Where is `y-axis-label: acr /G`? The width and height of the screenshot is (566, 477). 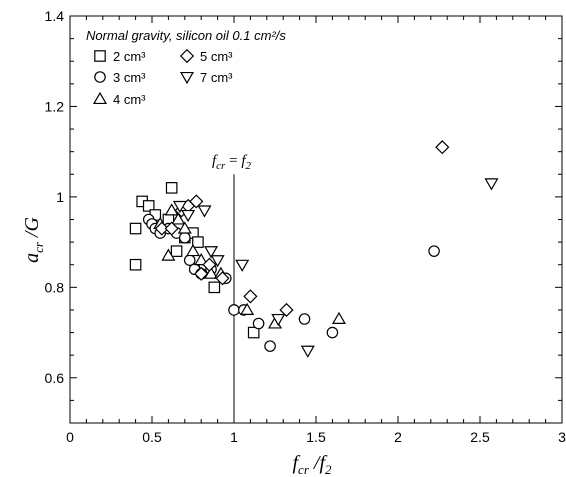
y-axis-label: acr /G is located at coordinates (33, 240).